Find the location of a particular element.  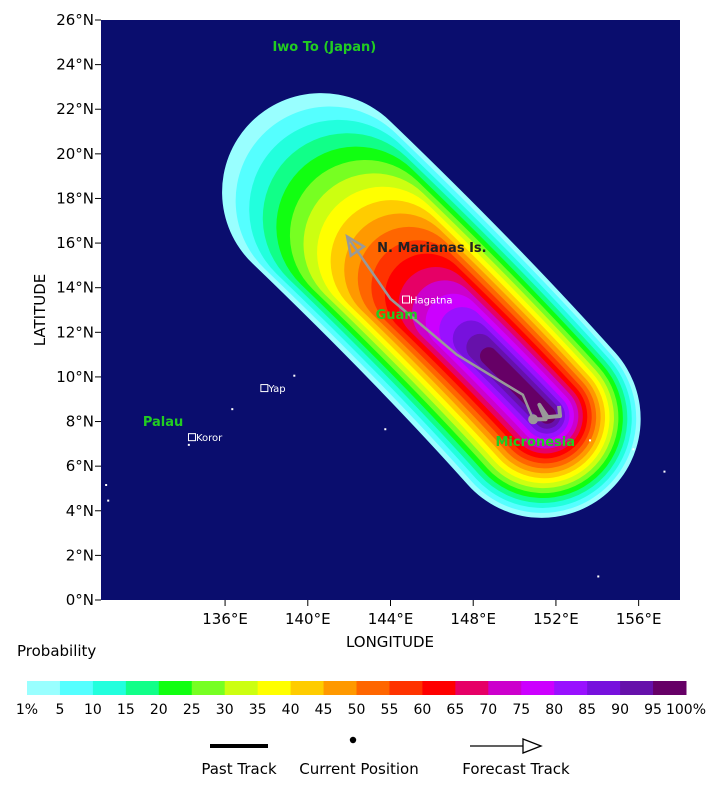

color-scale-label: 10 is located at coordinates (93, 710).